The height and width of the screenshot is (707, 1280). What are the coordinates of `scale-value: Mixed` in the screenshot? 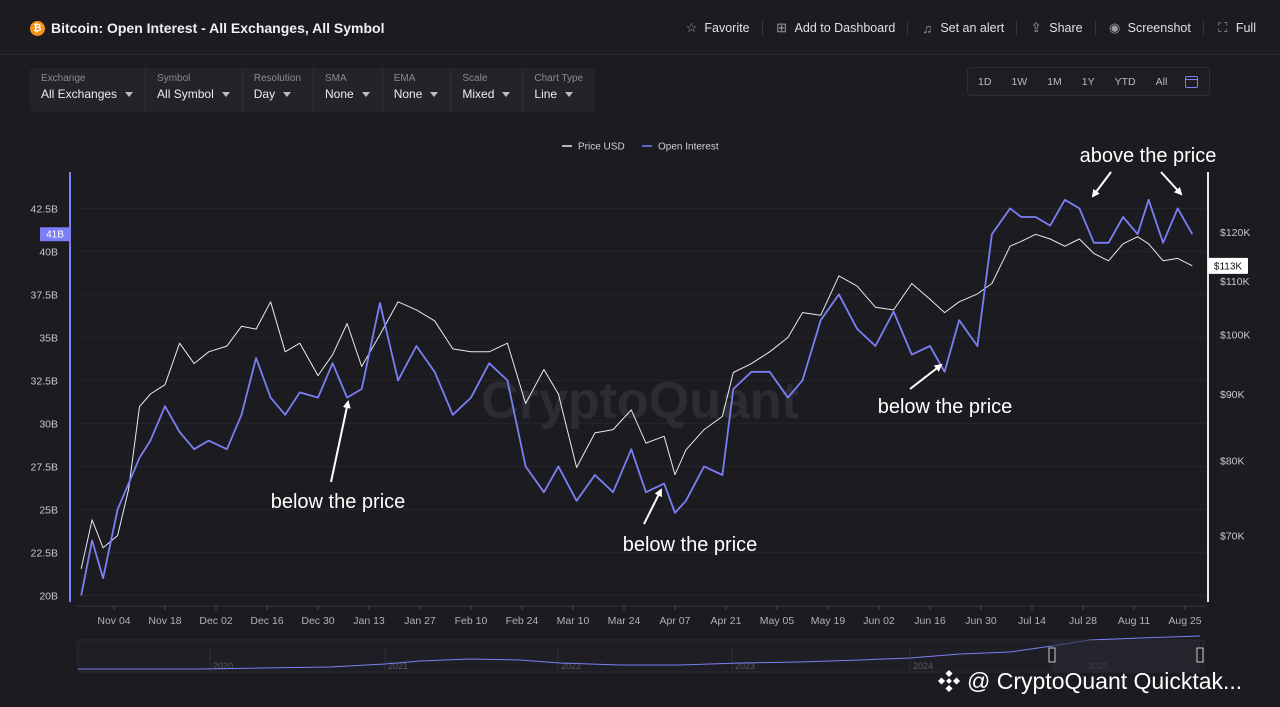 It's located at (478, 94).